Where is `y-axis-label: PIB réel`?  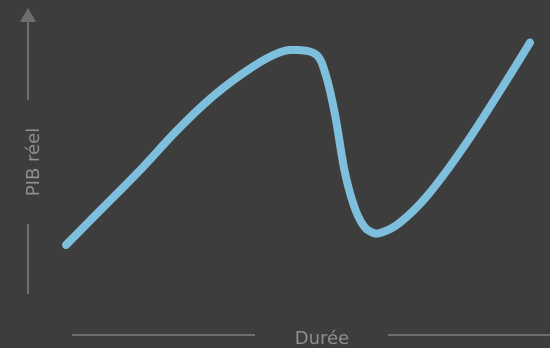
y-axis-label: PIB réel is located at coordinates (33, 162).